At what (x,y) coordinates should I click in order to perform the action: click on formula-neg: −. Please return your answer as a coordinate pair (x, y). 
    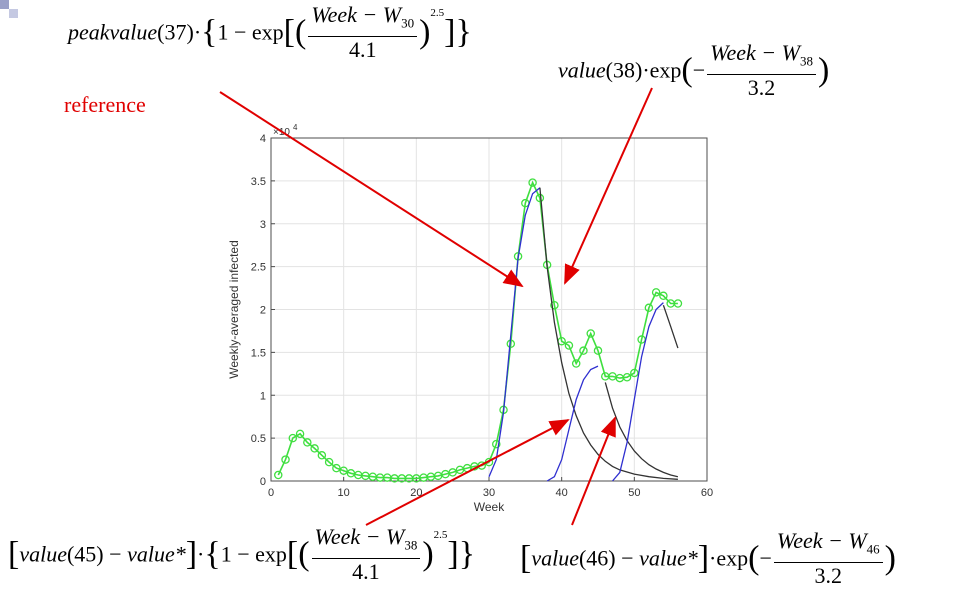
    Looking at the image, I should click on (699, 70).